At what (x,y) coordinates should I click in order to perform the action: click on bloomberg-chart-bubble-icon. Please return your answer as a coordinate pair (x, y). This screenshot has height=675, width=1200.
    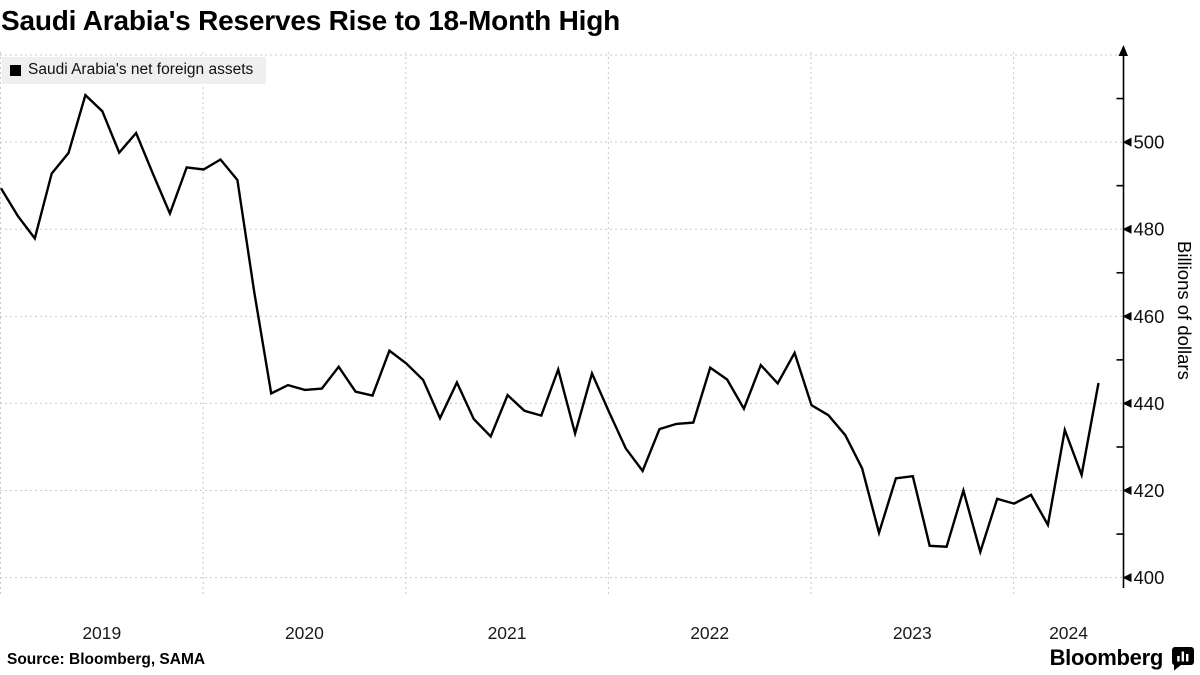
    Looking at the image, I should click on (1182, 658).